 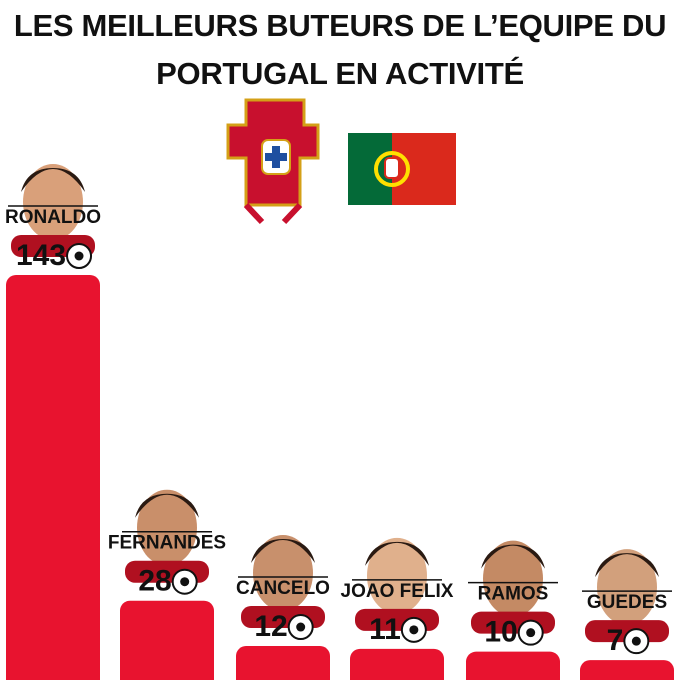 I want to click on player-name: RONALDO, so click(x=53, y=217).